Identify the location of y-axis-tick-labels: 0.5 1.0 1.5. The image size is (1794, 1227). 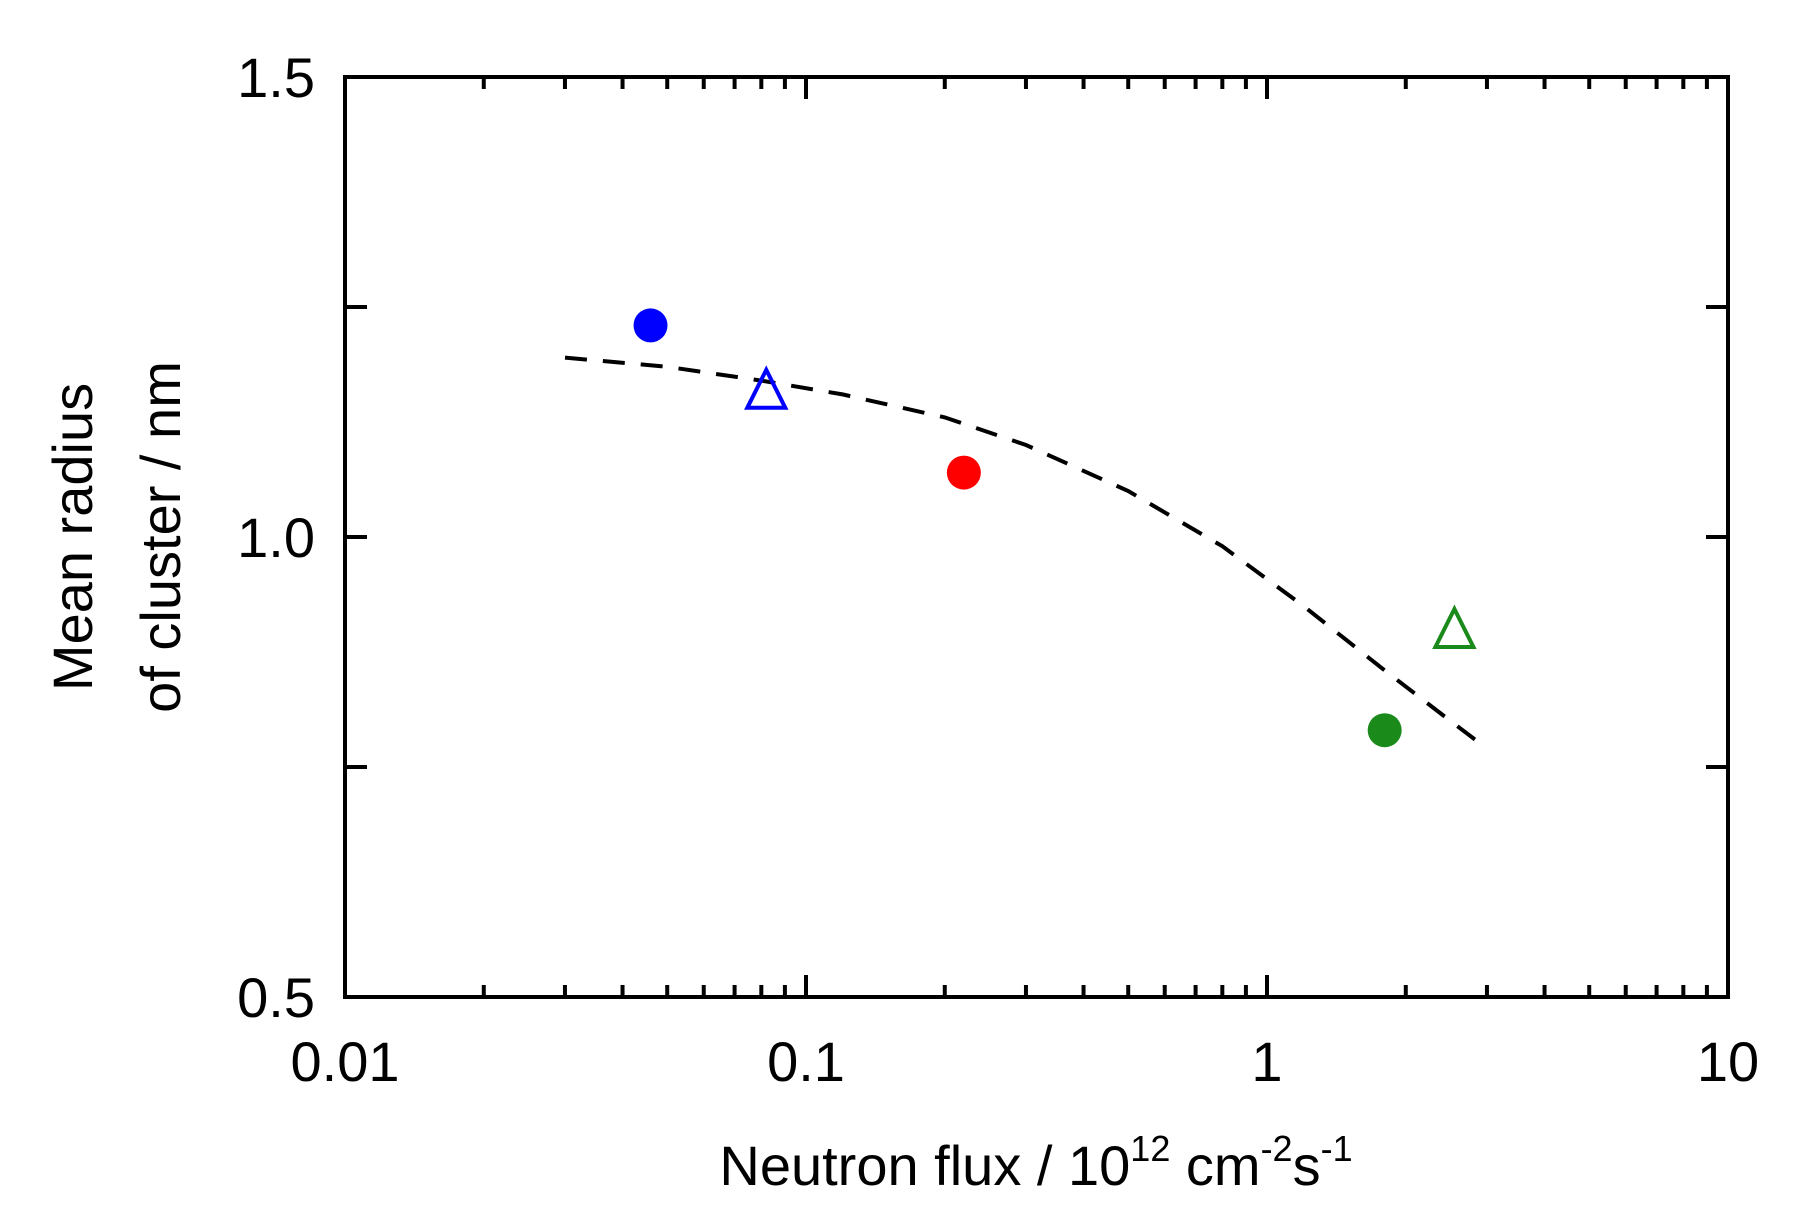
(276, 537).